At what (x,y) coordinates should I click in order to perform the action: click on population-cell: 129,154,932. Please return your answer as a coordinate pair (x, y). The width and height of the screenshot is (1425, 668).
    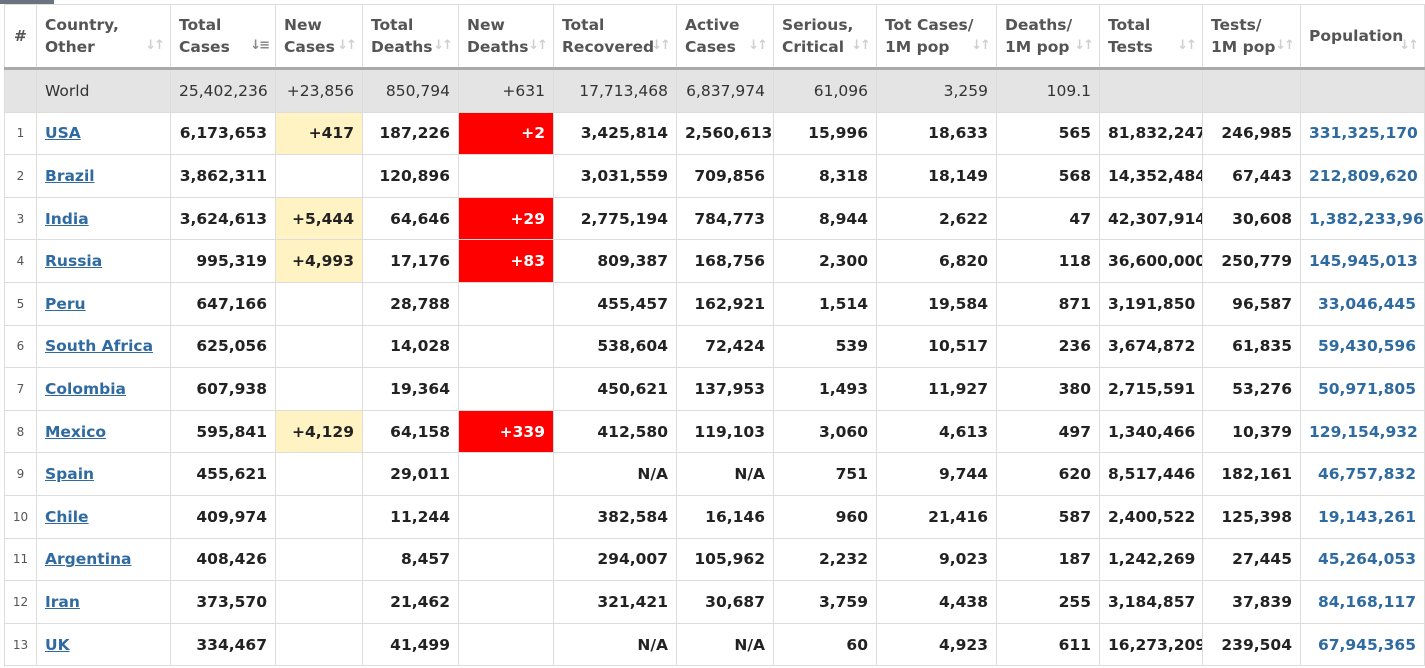
    Looking at the image, I should click on (1362, 431).